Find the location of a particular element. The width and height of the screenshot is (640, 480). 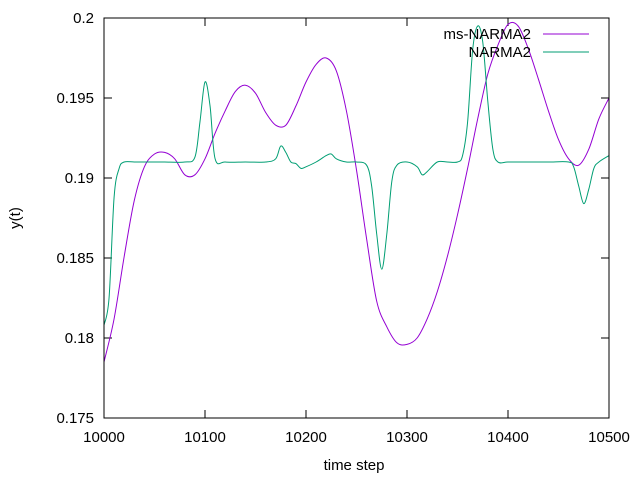

legend-label: NARMA2 is located at coordinates (499, 52).